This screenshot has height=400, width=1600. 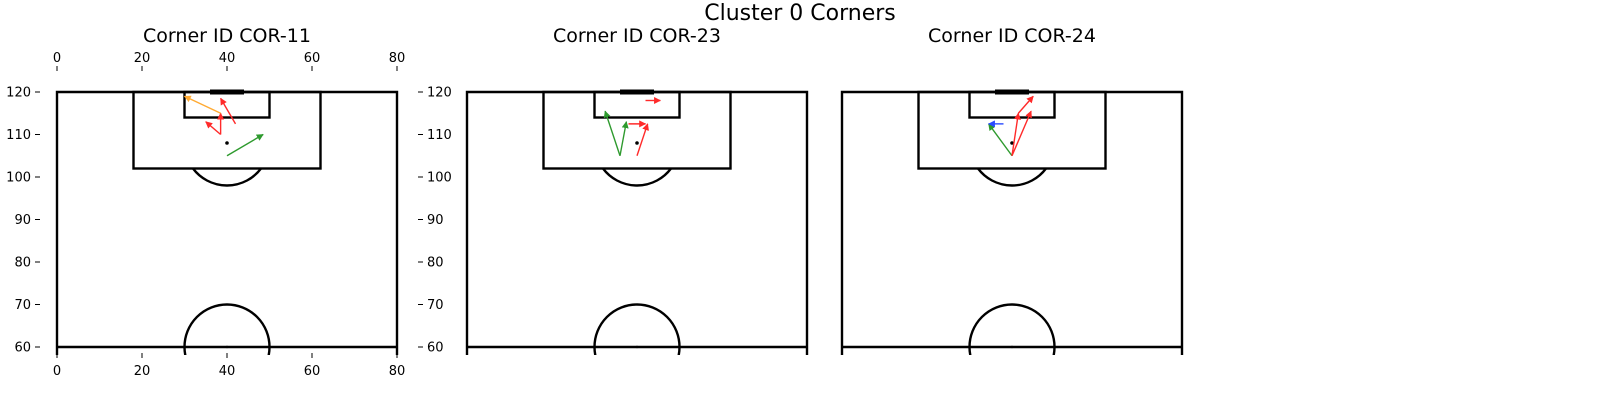 What do you see at coordinates (202, 104) in the screenshot?
I see `pass-arrow-orange` at bounding box center [202, 104].